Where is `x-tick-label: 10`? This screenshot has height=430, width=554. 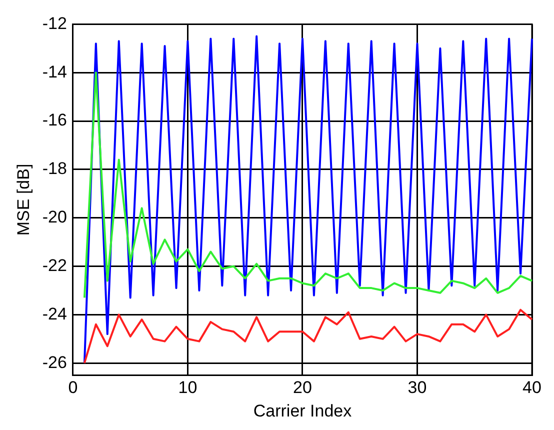 x-tick-label: 10 is located at coordinates (188, 388).